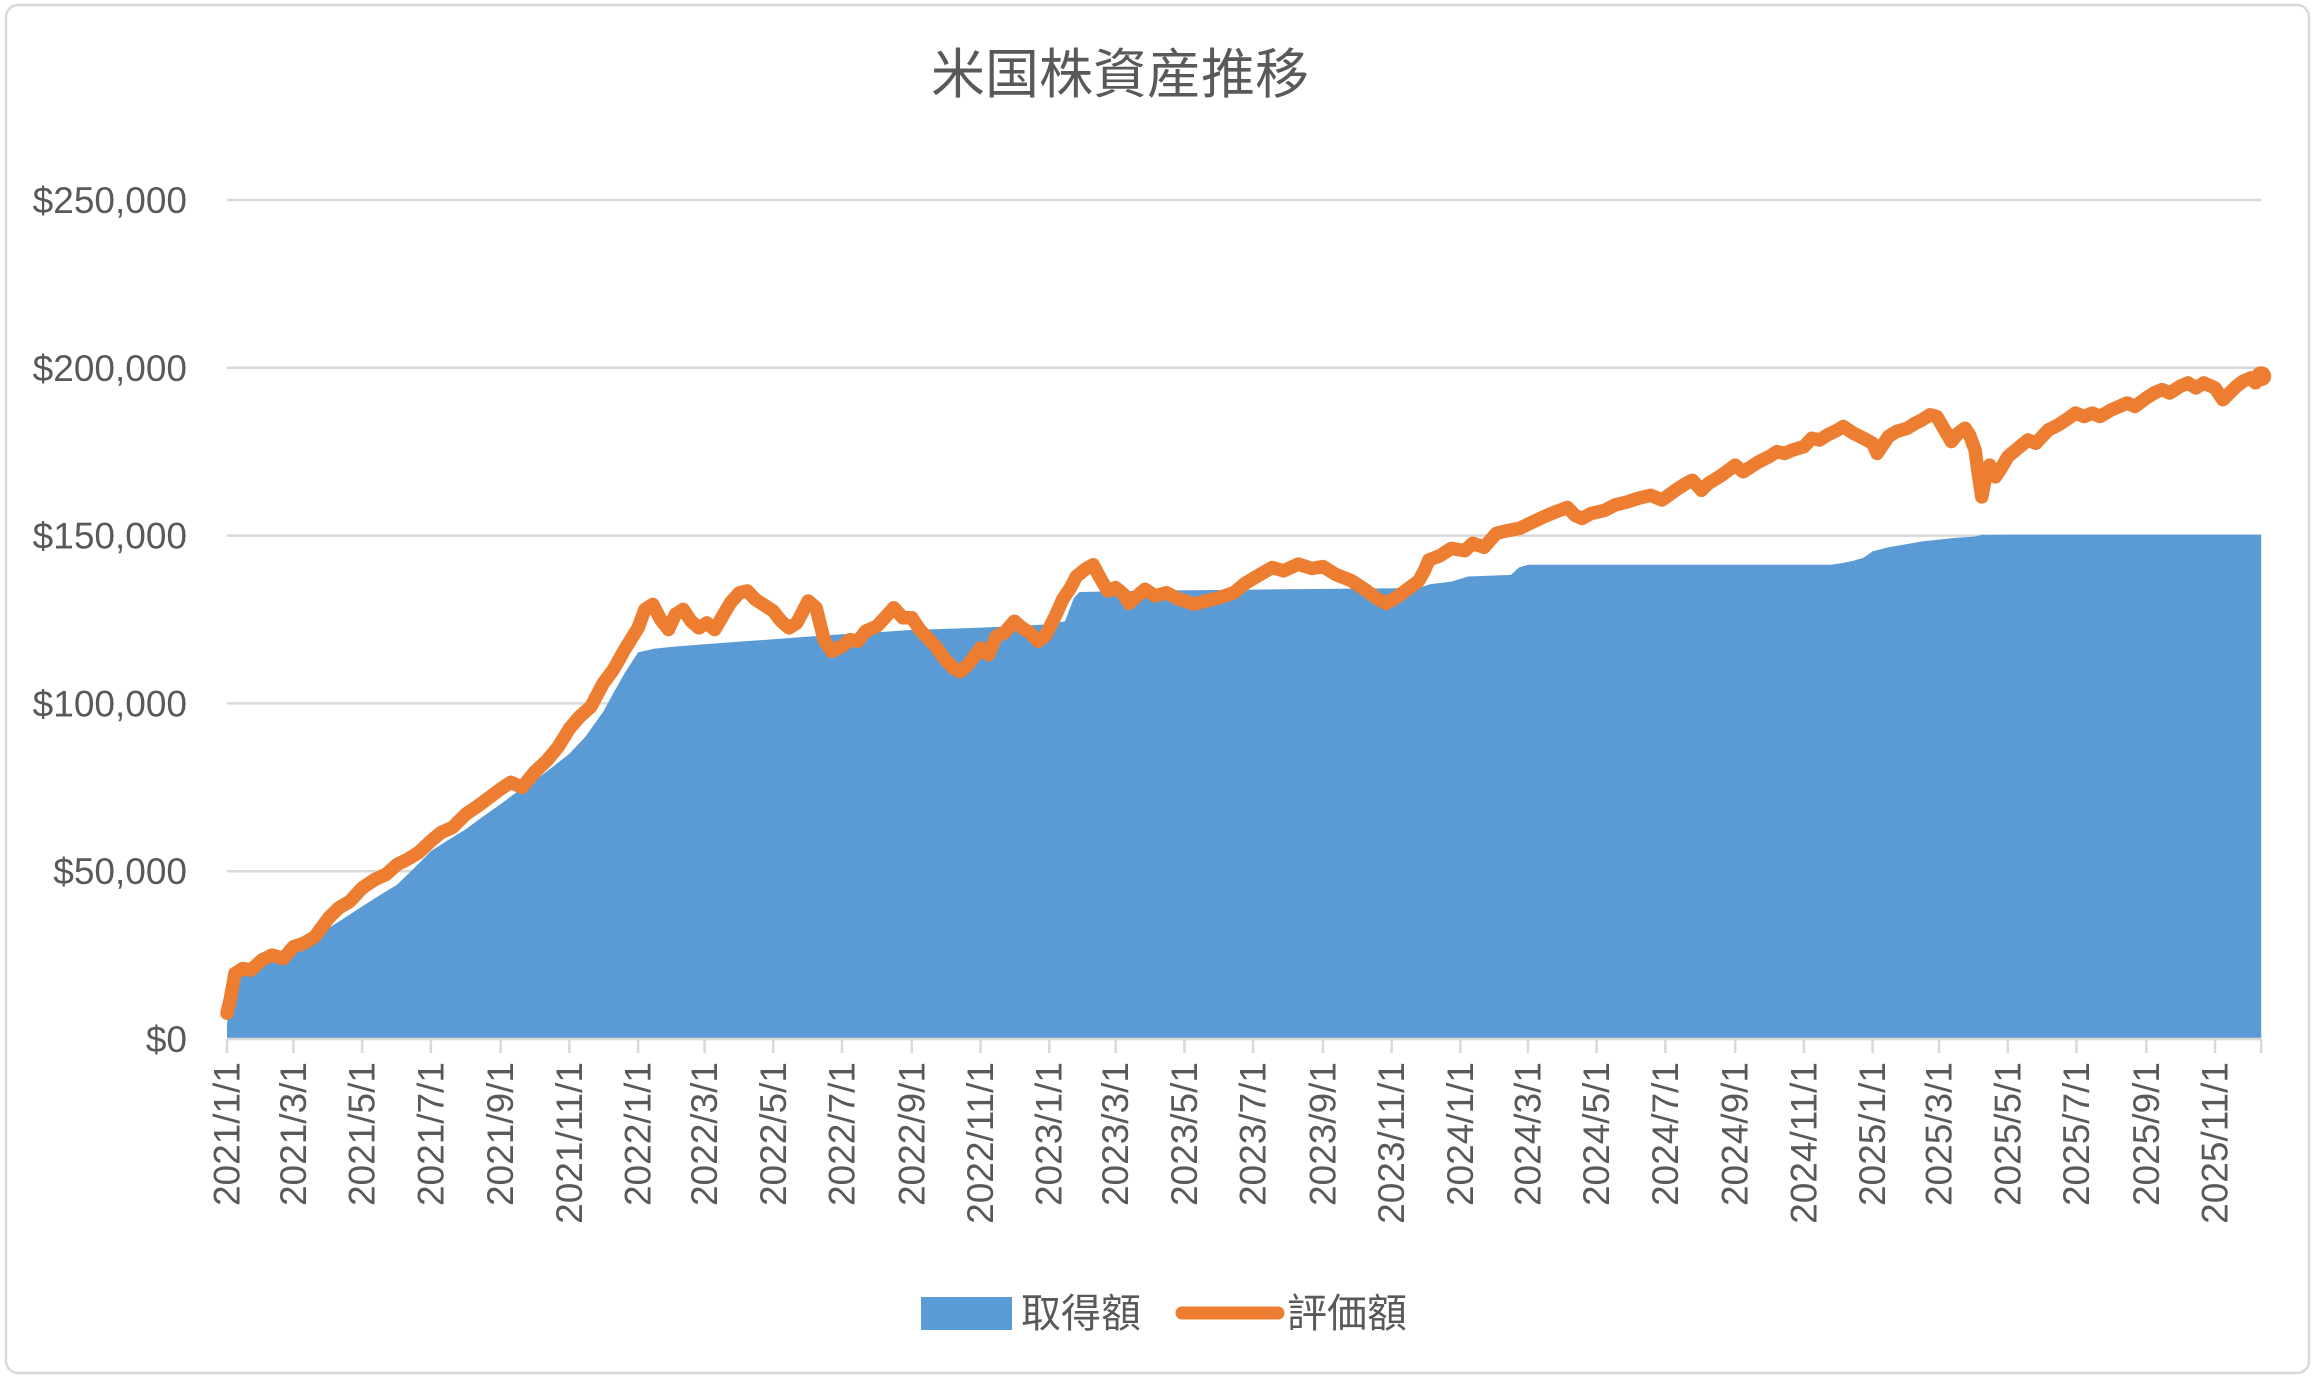  What do you see at coordinates (1596, 1134) in the screenshot?
I see `x-axis-label: 2024/5/1` at bounding box center [1596, 1134].